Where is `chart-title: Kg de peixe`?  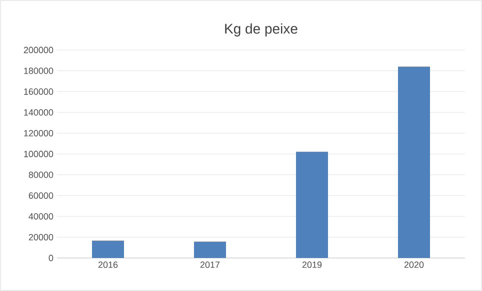
chart-title: Kg de peixe is located at coordinates (261, 29).